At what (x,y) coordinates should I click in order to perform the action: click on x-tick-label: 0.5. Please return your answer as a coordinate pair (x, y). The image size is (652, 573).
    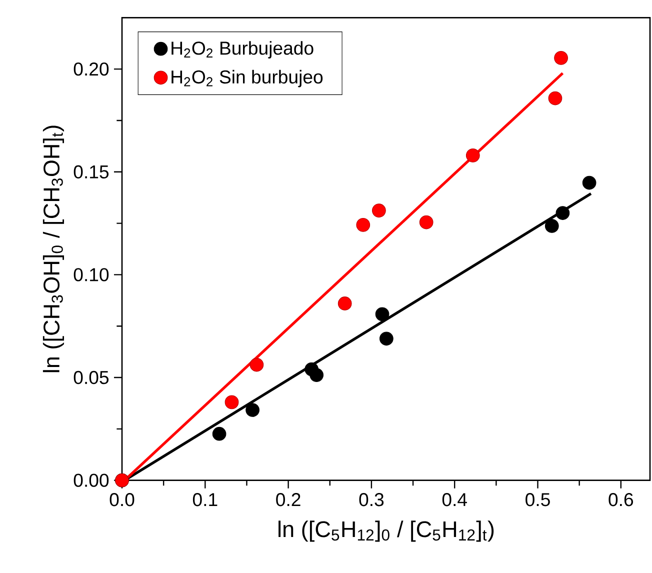
    Looking at the image, I should click on (538, 499).